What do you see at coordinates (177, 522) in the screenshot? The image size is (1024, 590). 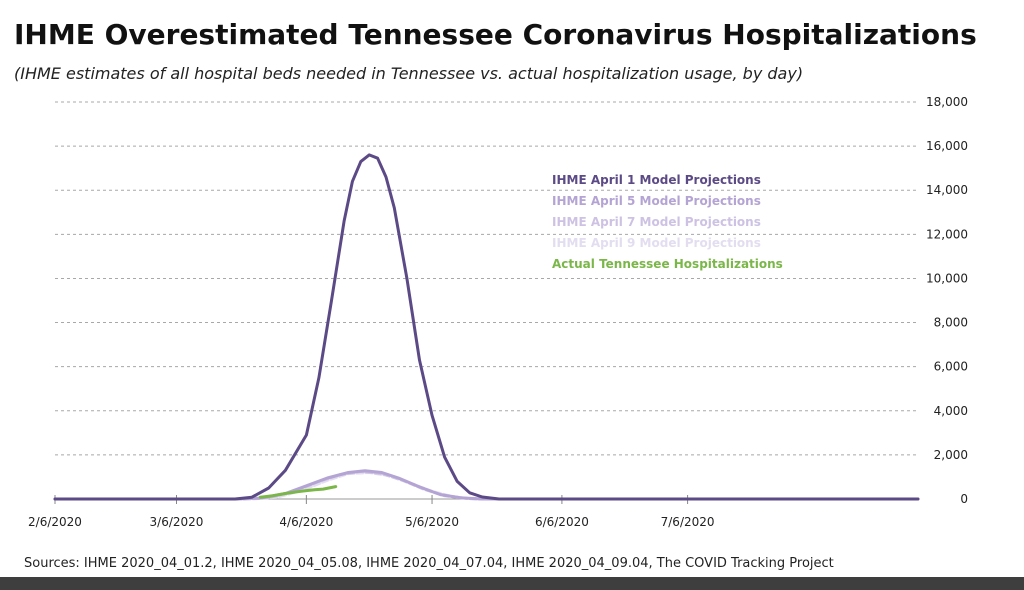 I see `x-tick-label: 3/6/2020` at bounding box center [177, 522].